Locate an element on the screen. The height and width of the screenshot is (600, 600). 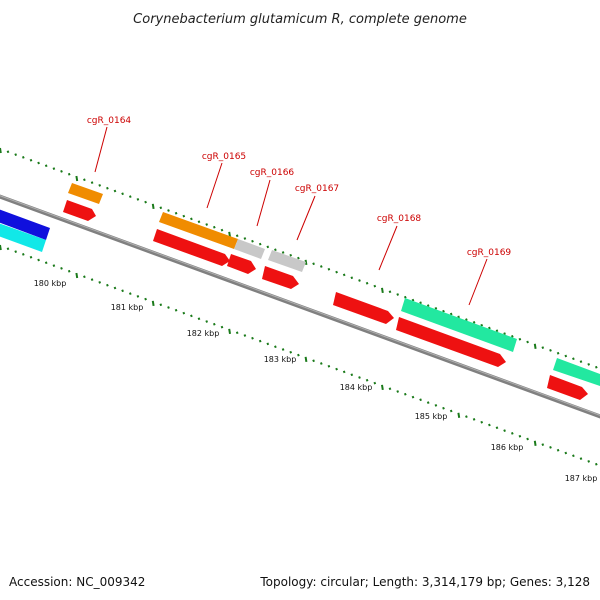
feature-cyan is located at coordinates (23, 237).